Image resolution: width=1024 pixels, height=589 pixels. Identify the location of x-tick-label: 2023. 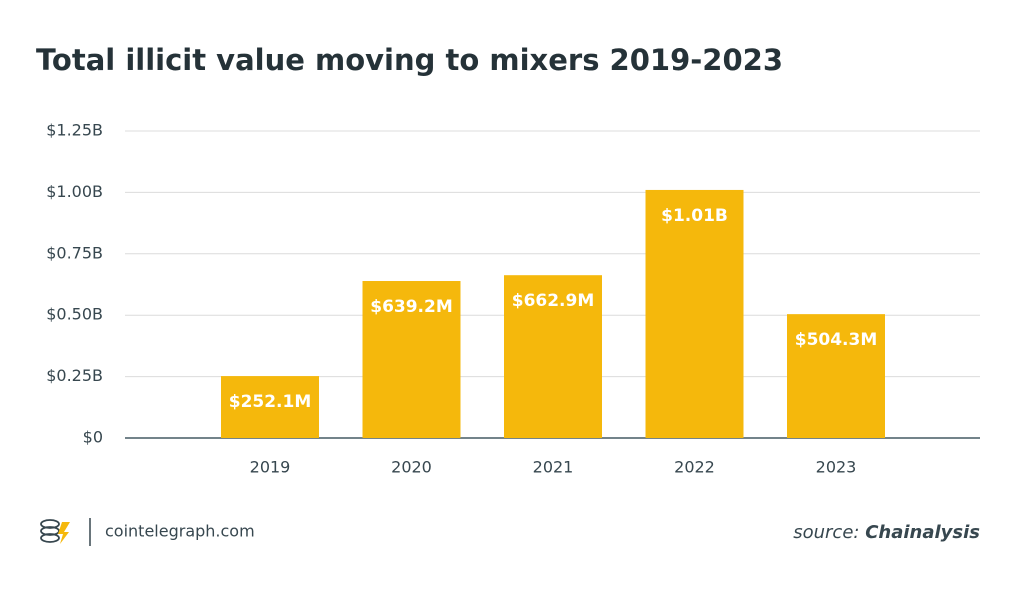
(836, 467).